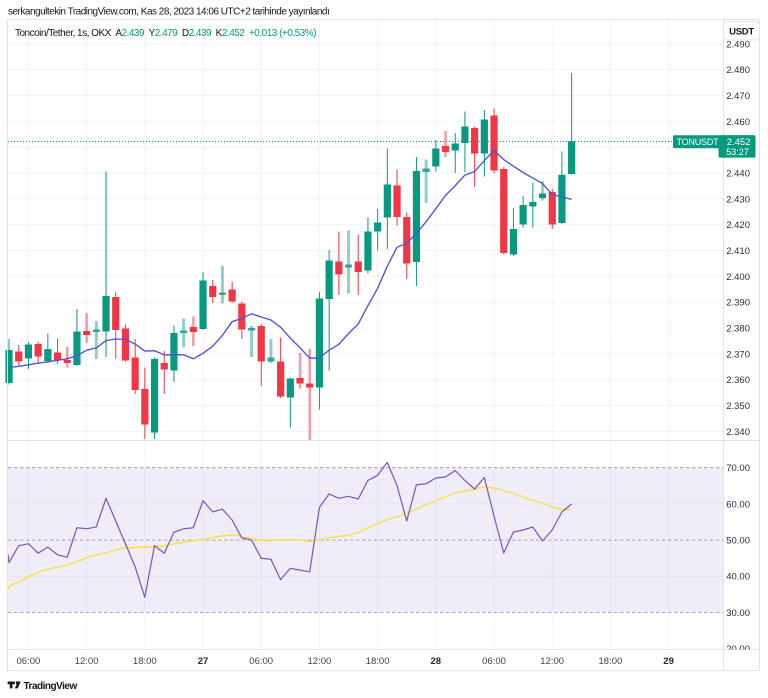 Image resolution: width=768 pixels, height=698 pixels. What do you see at coordinates (738, 225) in the screenshot?
I see `svg-text: 2.420` at bounding box center [738, 225].